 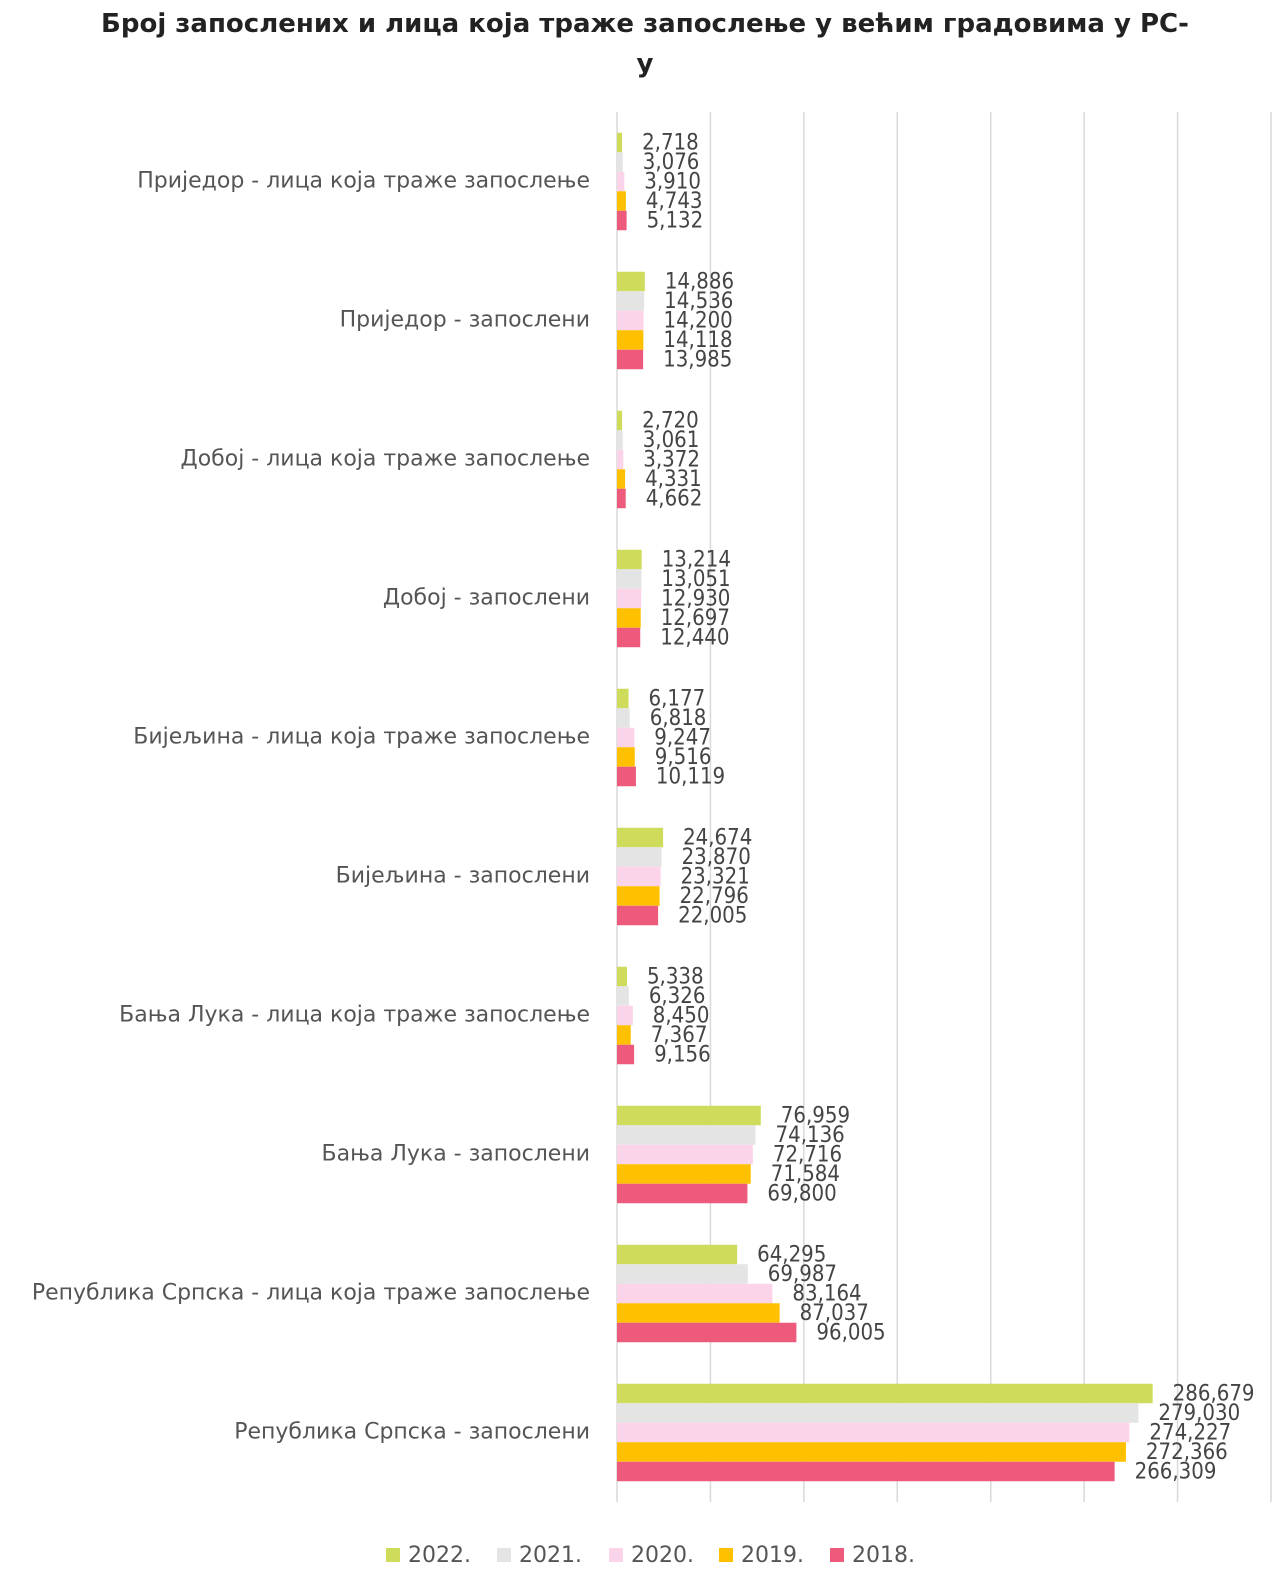 I want to click on value-label: 24,674, so click(x=717, y=838).